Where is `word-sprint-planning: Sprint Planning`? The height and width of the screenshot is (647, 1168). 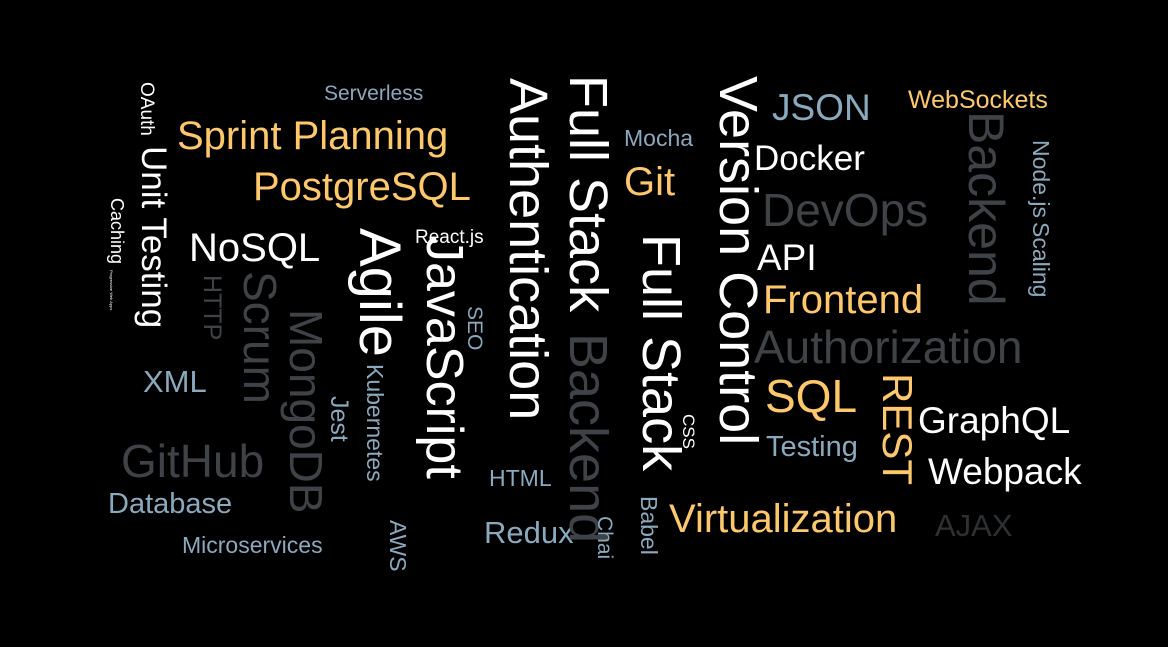
word-sprint-planning: Sprint Planning is located at coordinates (313, 136).